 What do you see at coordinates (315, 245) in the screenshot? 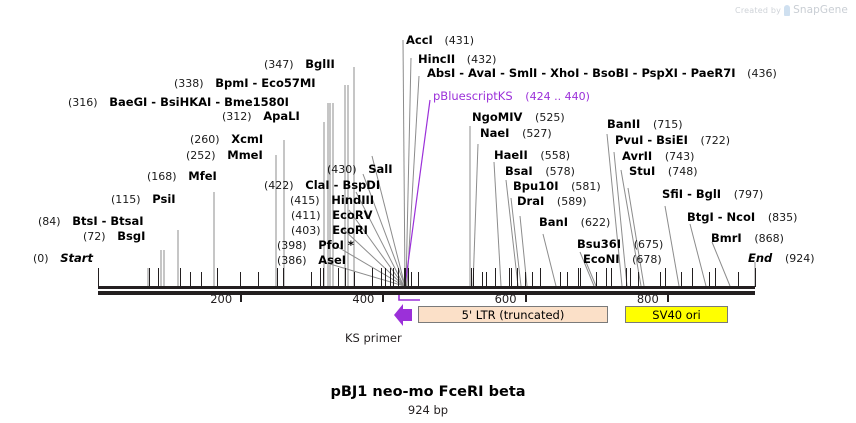
I see `enzyme-label: (398) PfoI *` at bounding box center [315, 245].